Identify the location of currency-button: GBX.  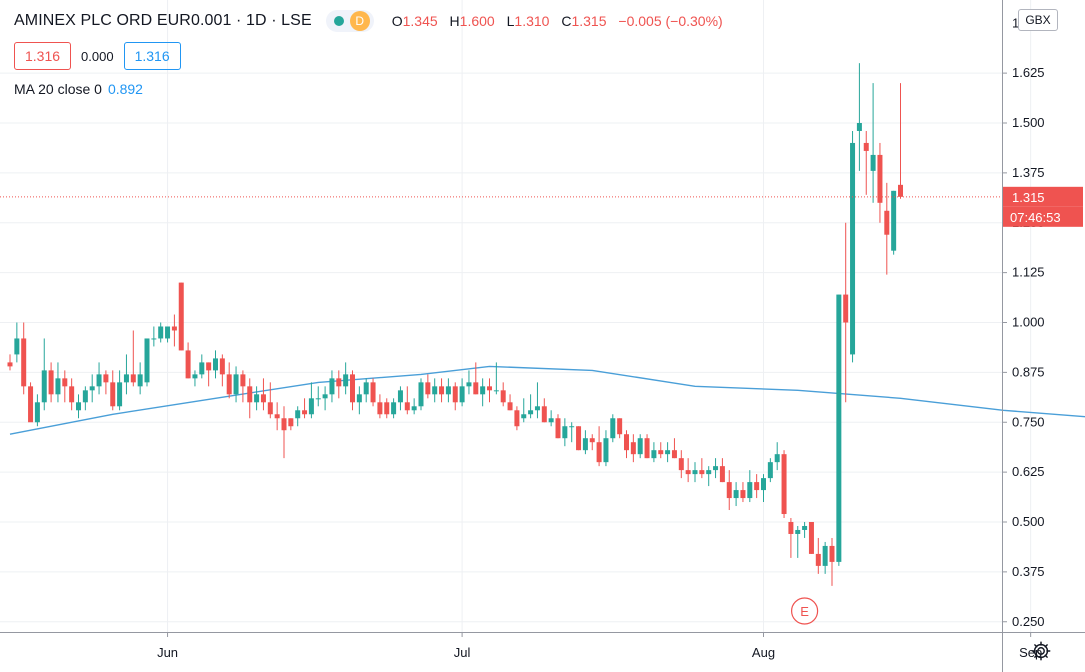
(1038, 20).